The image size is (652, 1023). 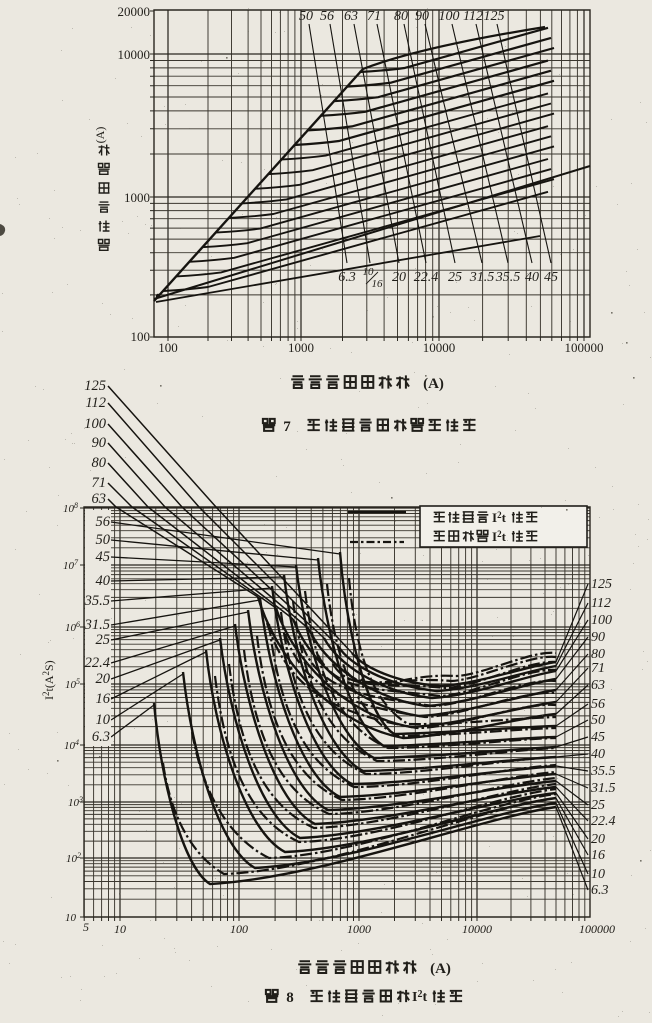 I want to click on svg-text: 7, so click(x=287, y=427).